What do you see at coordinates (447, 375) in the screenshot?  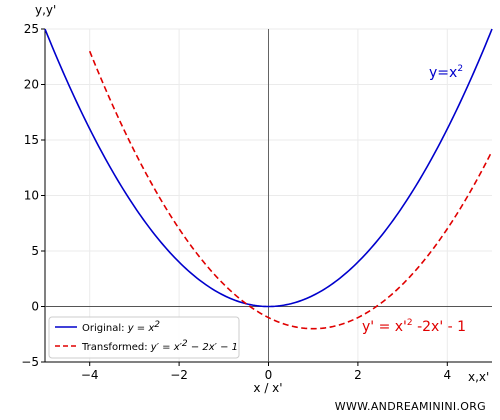 I see `x-tick-label: 4` at bounding box center [447, 375].